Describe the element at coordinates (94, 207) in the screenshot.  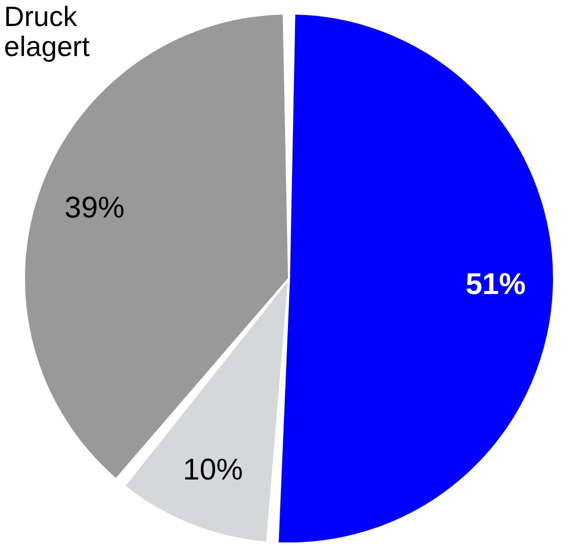
I see `data-label: 39%` at that location.